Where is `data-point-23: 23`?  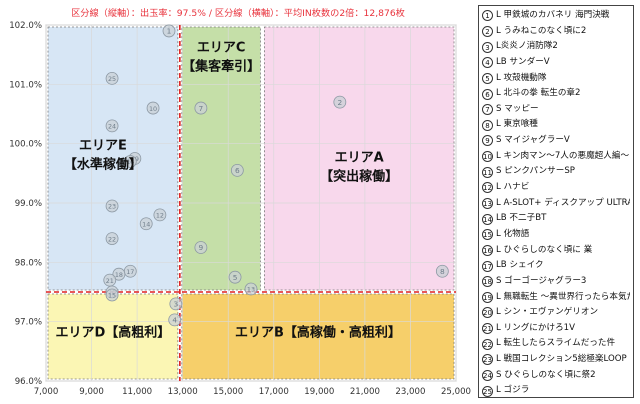
data-point-23: 23 is located at coordinates (112, 206).